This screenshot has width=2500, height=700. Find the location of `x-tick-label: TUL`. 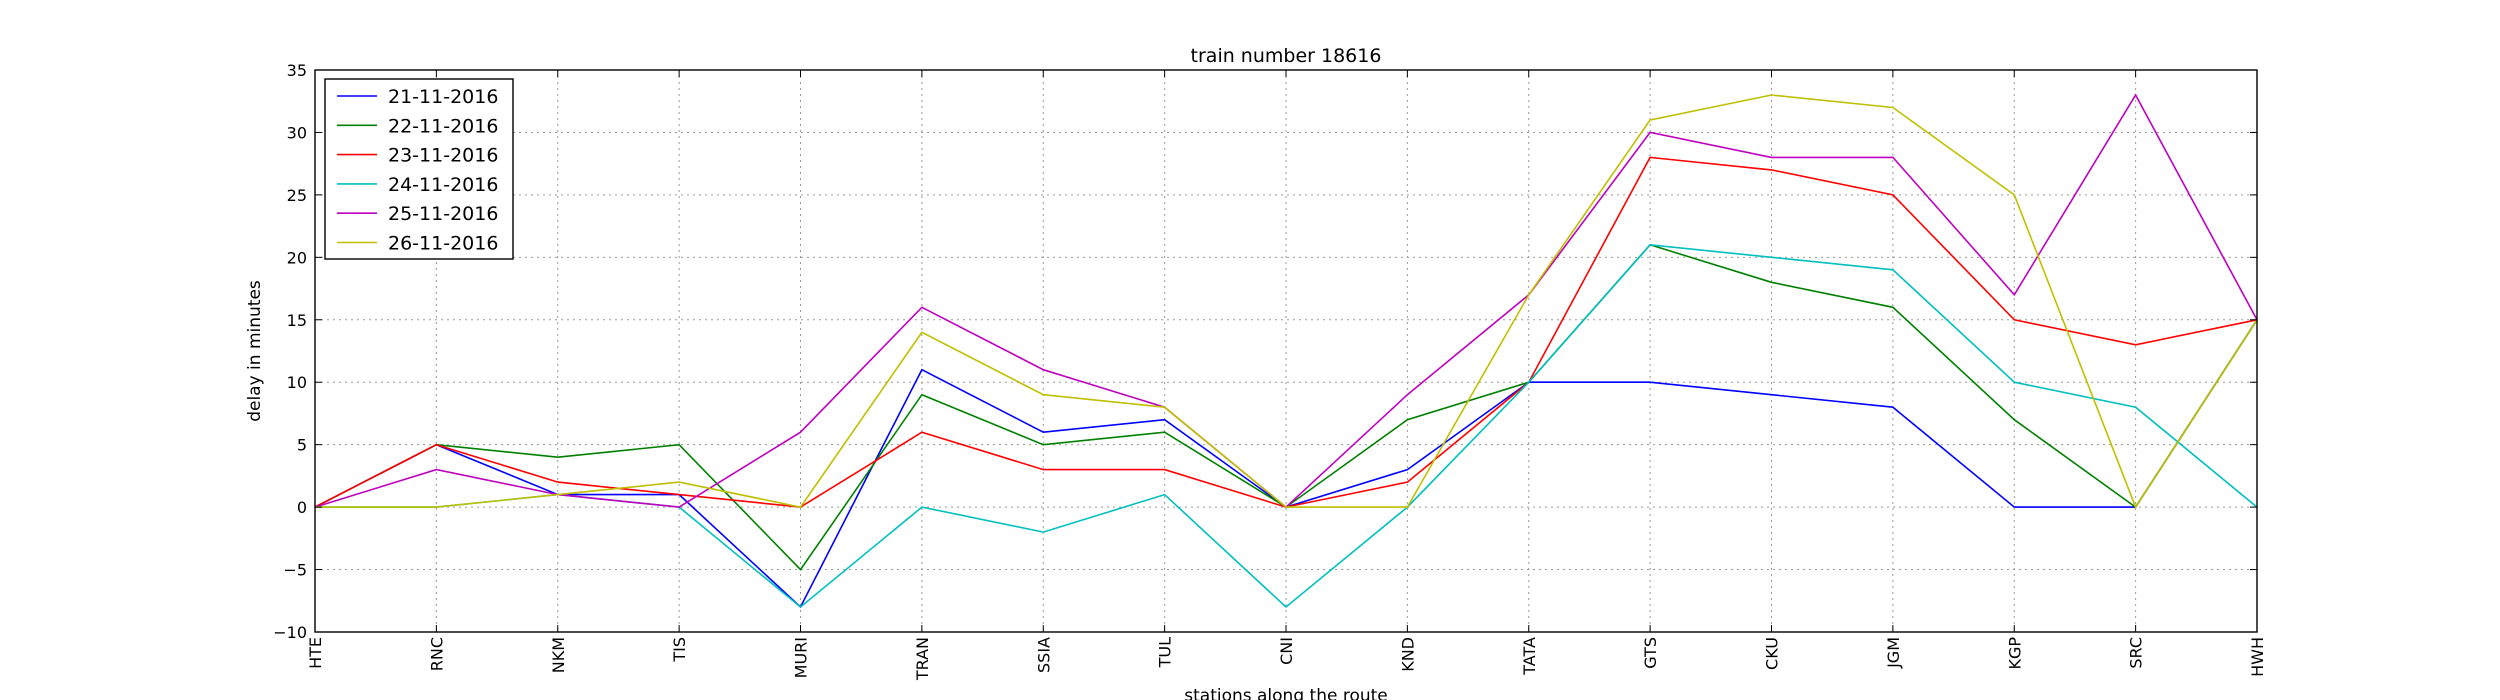

x-tick-label: TUL is located at coordinates (1165, 652).